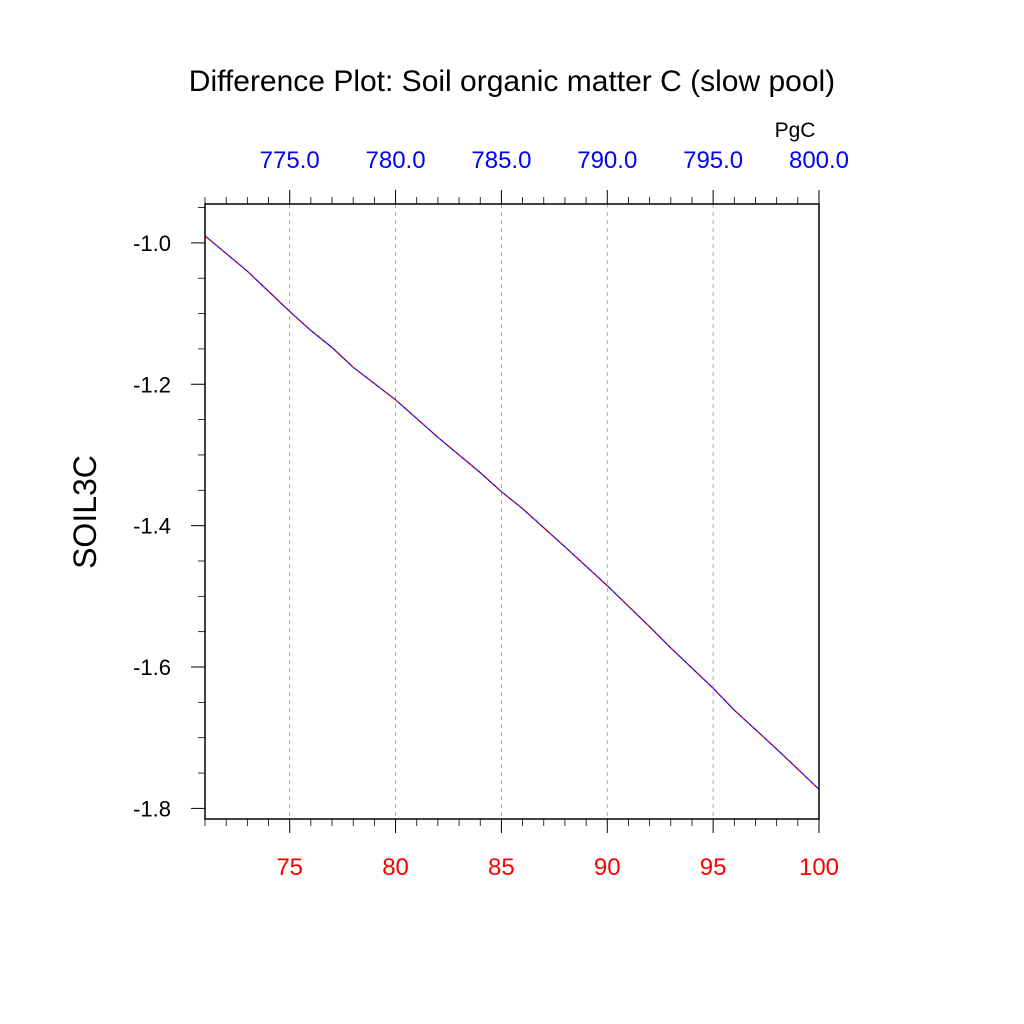  What do you see at coordinates (85, 512) in the screenshot?
I see `y-axis-label: SOIL3C` at bounding box center [85, 512].